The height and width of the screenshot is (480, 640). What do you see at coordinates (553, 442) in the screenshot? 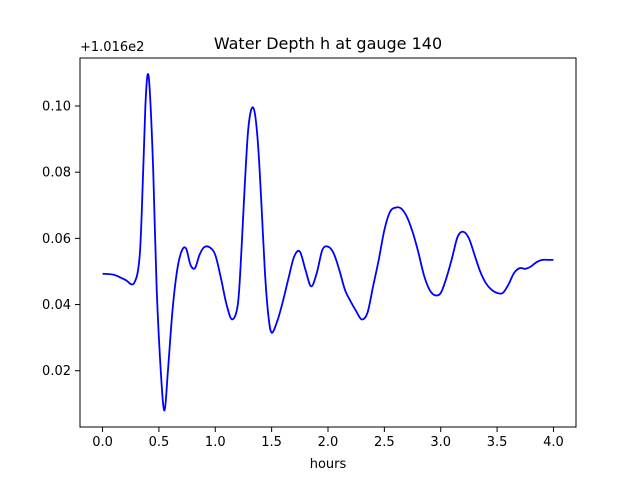
I see `x-tick-label: 4.0` at bounding box center [553, 442].